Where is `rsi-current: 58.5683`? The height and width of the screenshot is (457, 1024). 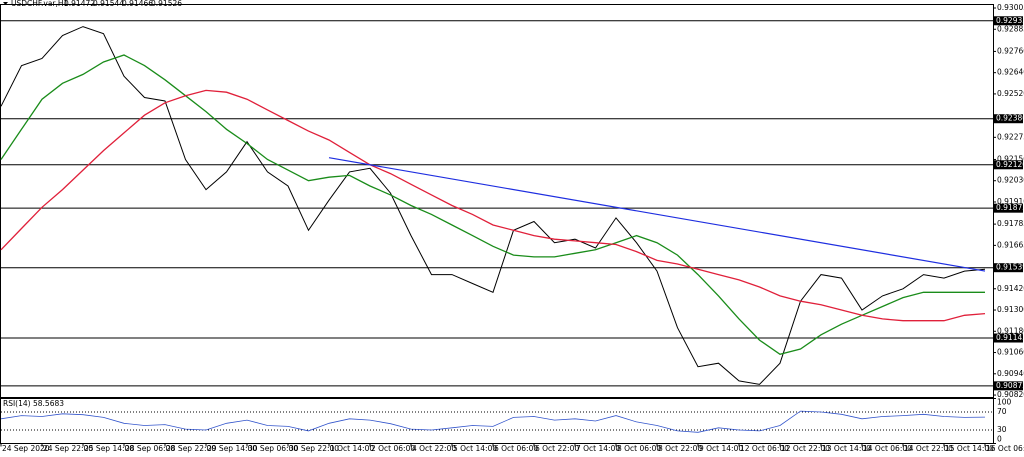 rsi-current: 58.5683 is located at coordinates (48, 403).